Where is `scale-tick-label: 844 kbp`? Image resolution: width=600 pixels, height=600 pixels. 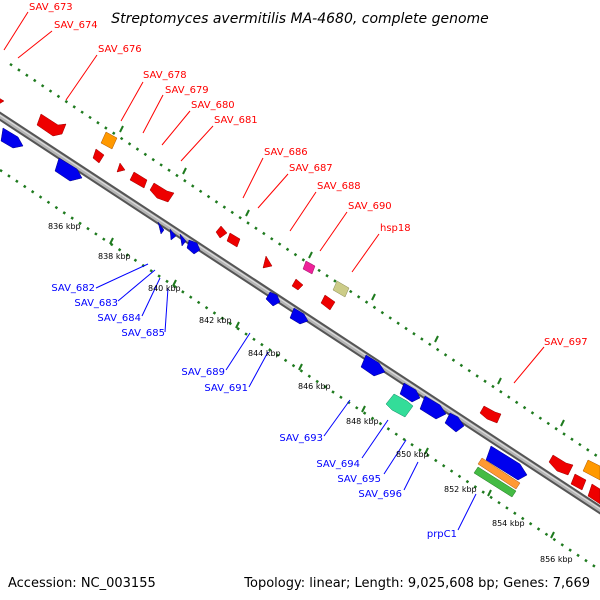 scale-tick-label: 844 kbp is located at coordinates (264, 353).